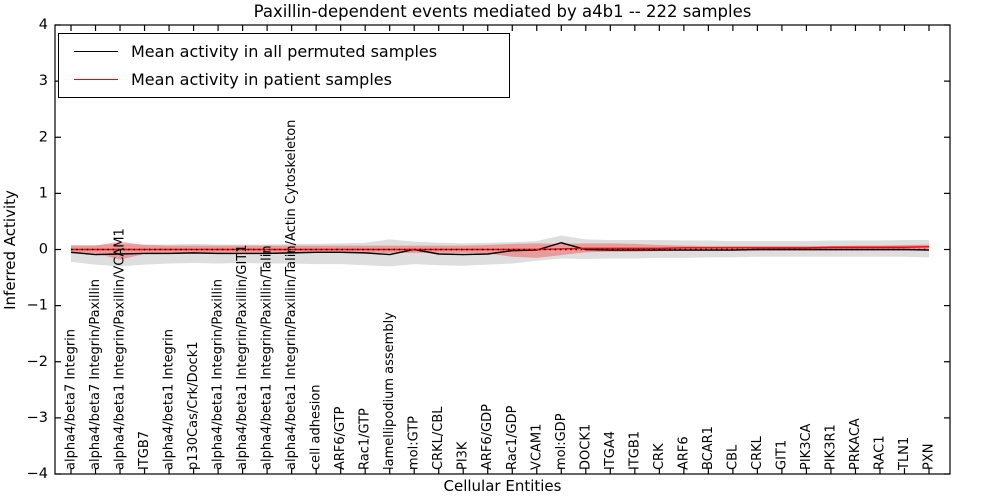  I want to click on x-tick-label: mol:GDP, so click(561, 441).